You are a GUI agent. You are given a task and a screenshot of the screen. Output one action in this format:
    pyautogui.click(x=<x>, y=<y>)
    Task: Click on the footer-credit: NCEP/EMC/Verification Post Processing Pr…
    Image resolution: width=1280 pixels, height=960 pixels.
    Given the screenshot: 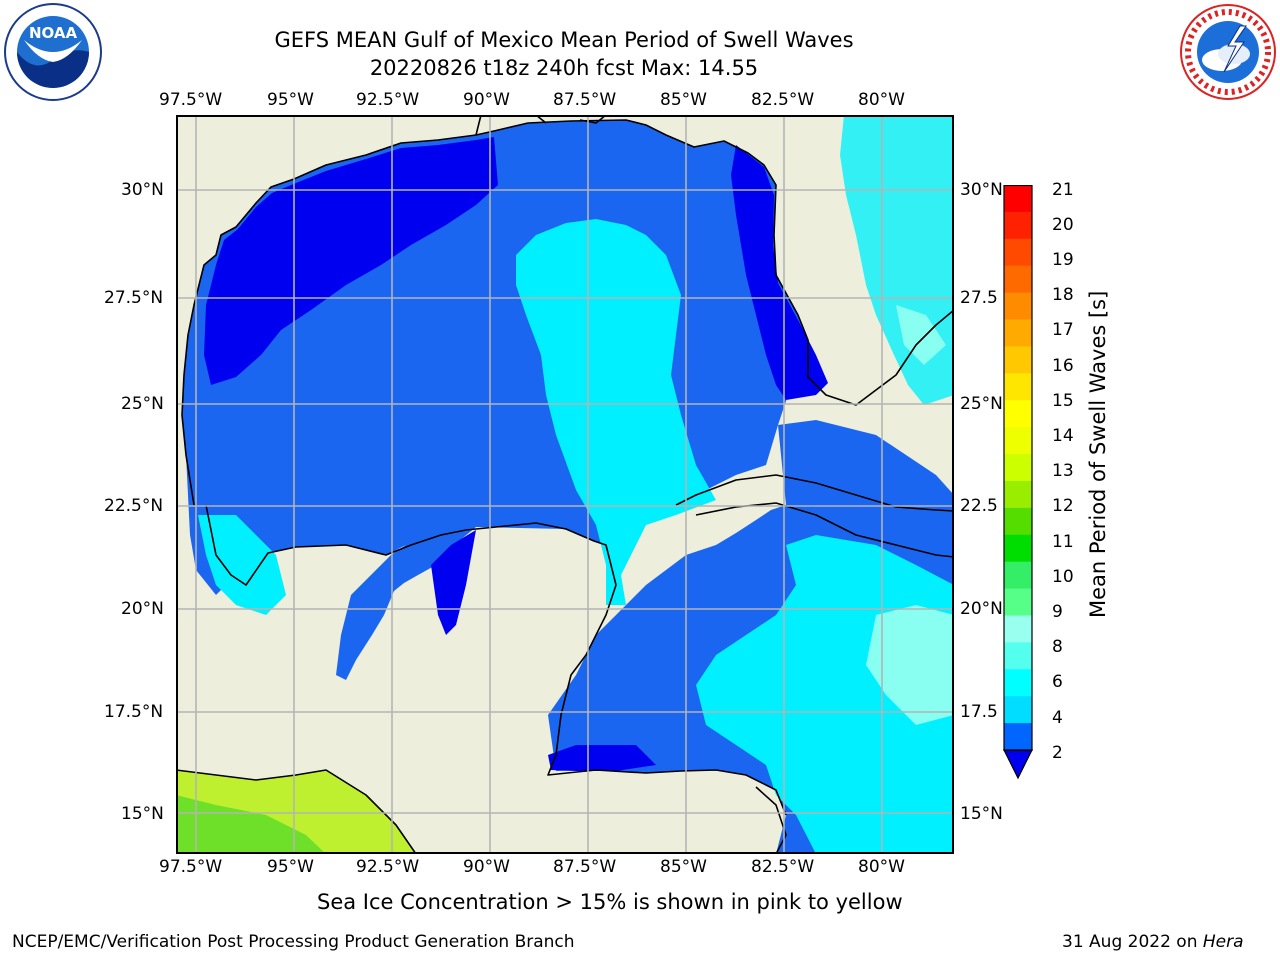 What is the action you would take?
    pyautogui.click(x=293, y=942)
    